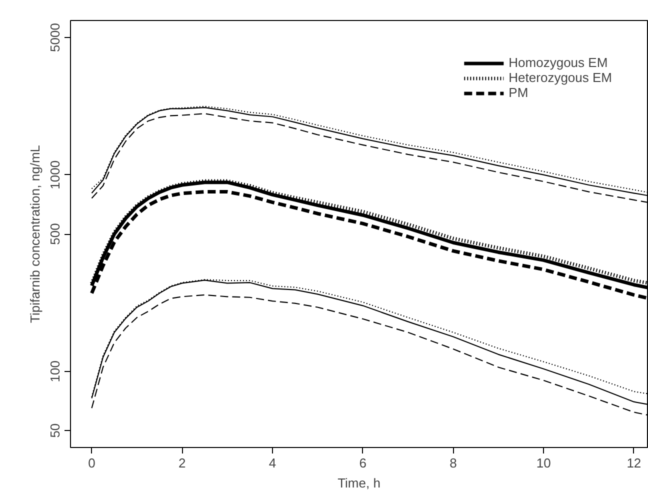  I want to click on x-tick-label: 6, so click(362, 463).